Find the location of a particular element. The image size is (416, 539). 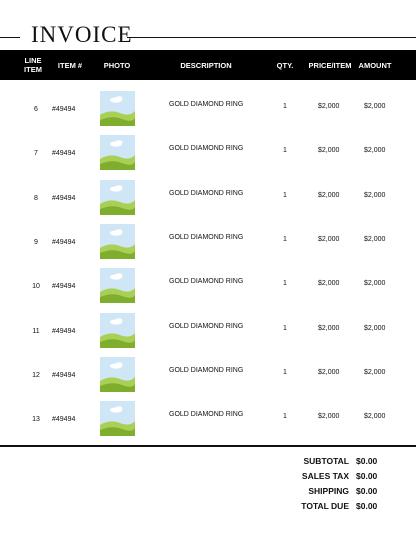

line-item-number: 8 is located at coordinates (36, 198).